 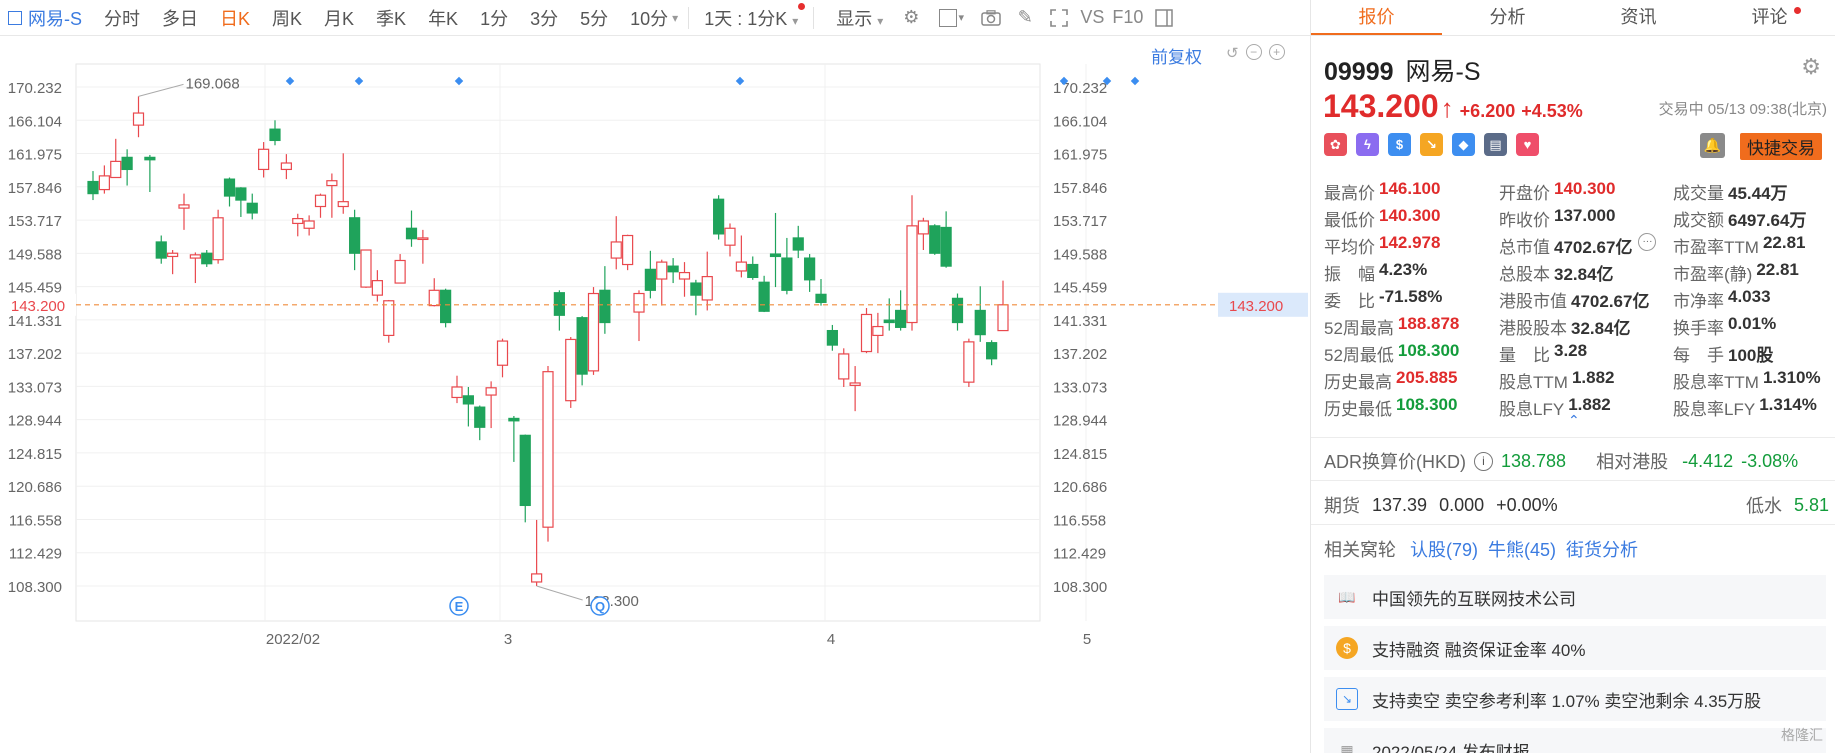 What do you see at coordinates (1781, 146) in the screenshot?
I see `quick-trade-button: 快捷交易` at bounding box center [1781, 146].